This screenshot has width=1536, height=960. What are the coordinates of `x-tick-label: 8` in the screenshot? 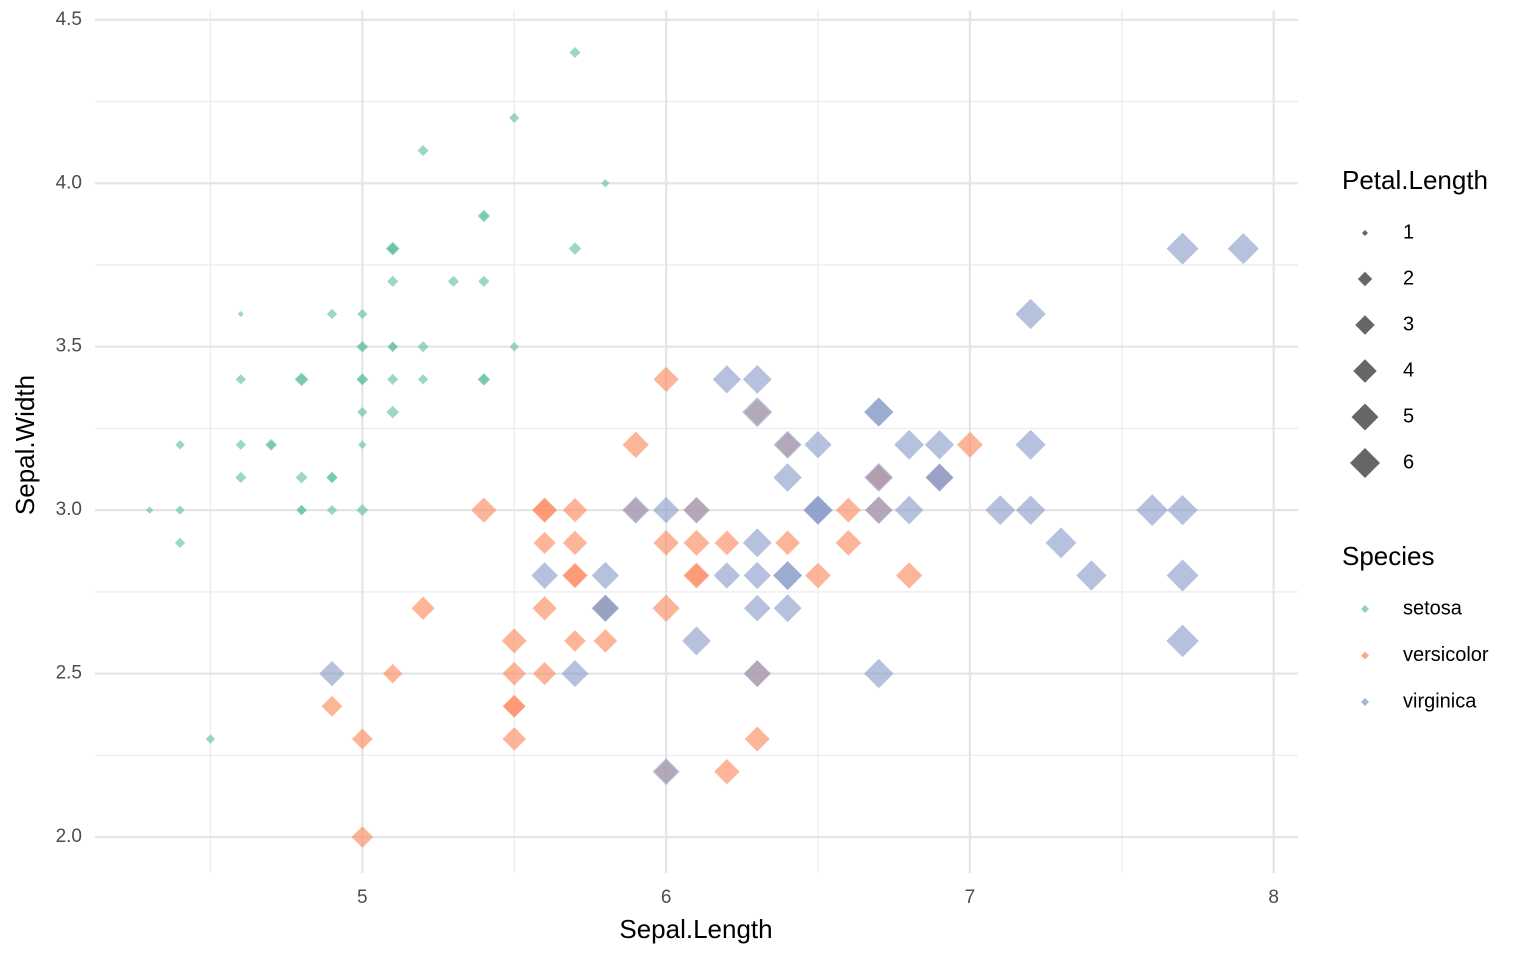 It's located at (1273, 897).